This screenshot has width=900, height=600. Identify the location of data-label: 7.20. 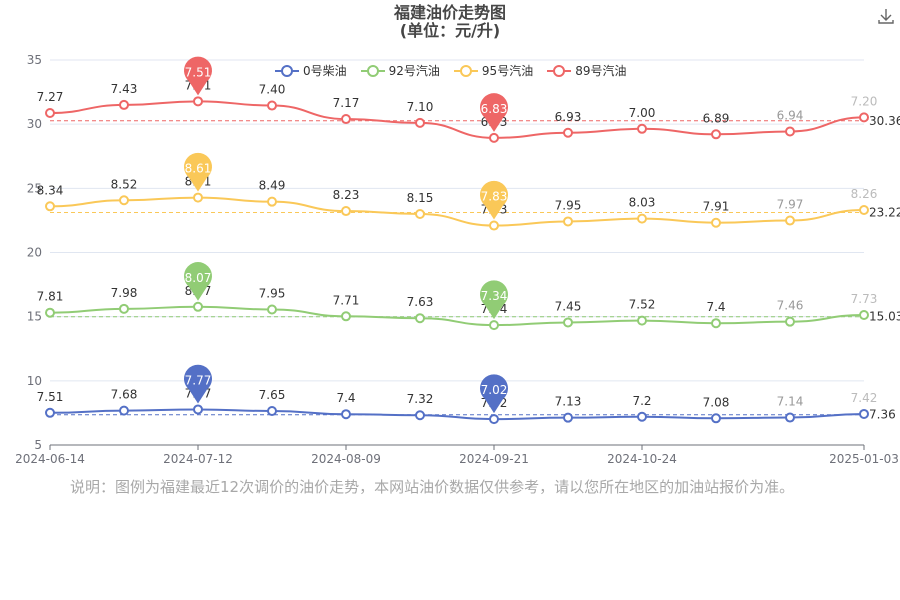
(864, 101).